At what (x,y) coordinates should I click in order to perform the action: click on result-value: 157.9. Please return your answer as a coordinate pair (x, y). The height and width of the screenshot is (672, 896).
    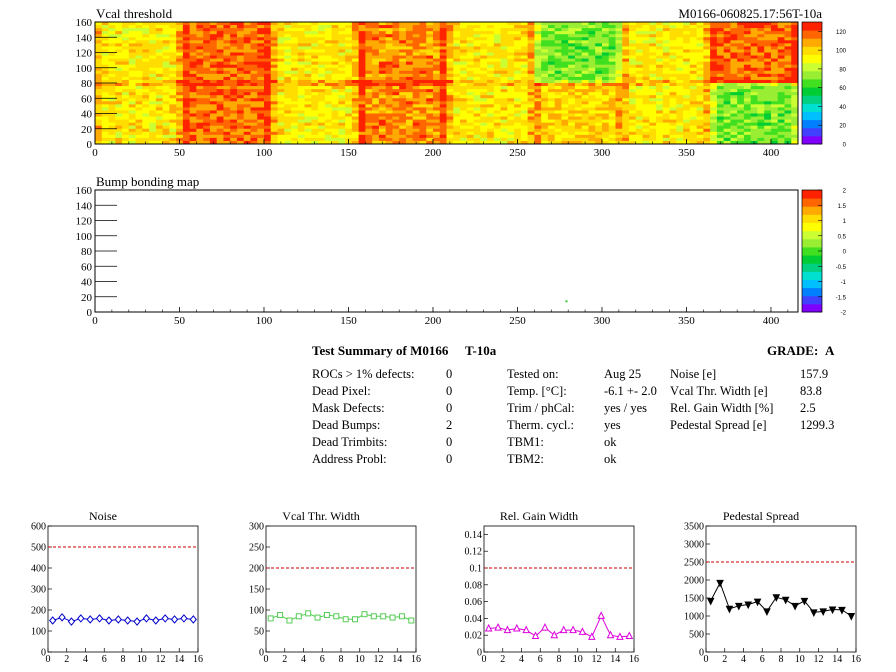
    Looking at the image, I should click on (814, 374).